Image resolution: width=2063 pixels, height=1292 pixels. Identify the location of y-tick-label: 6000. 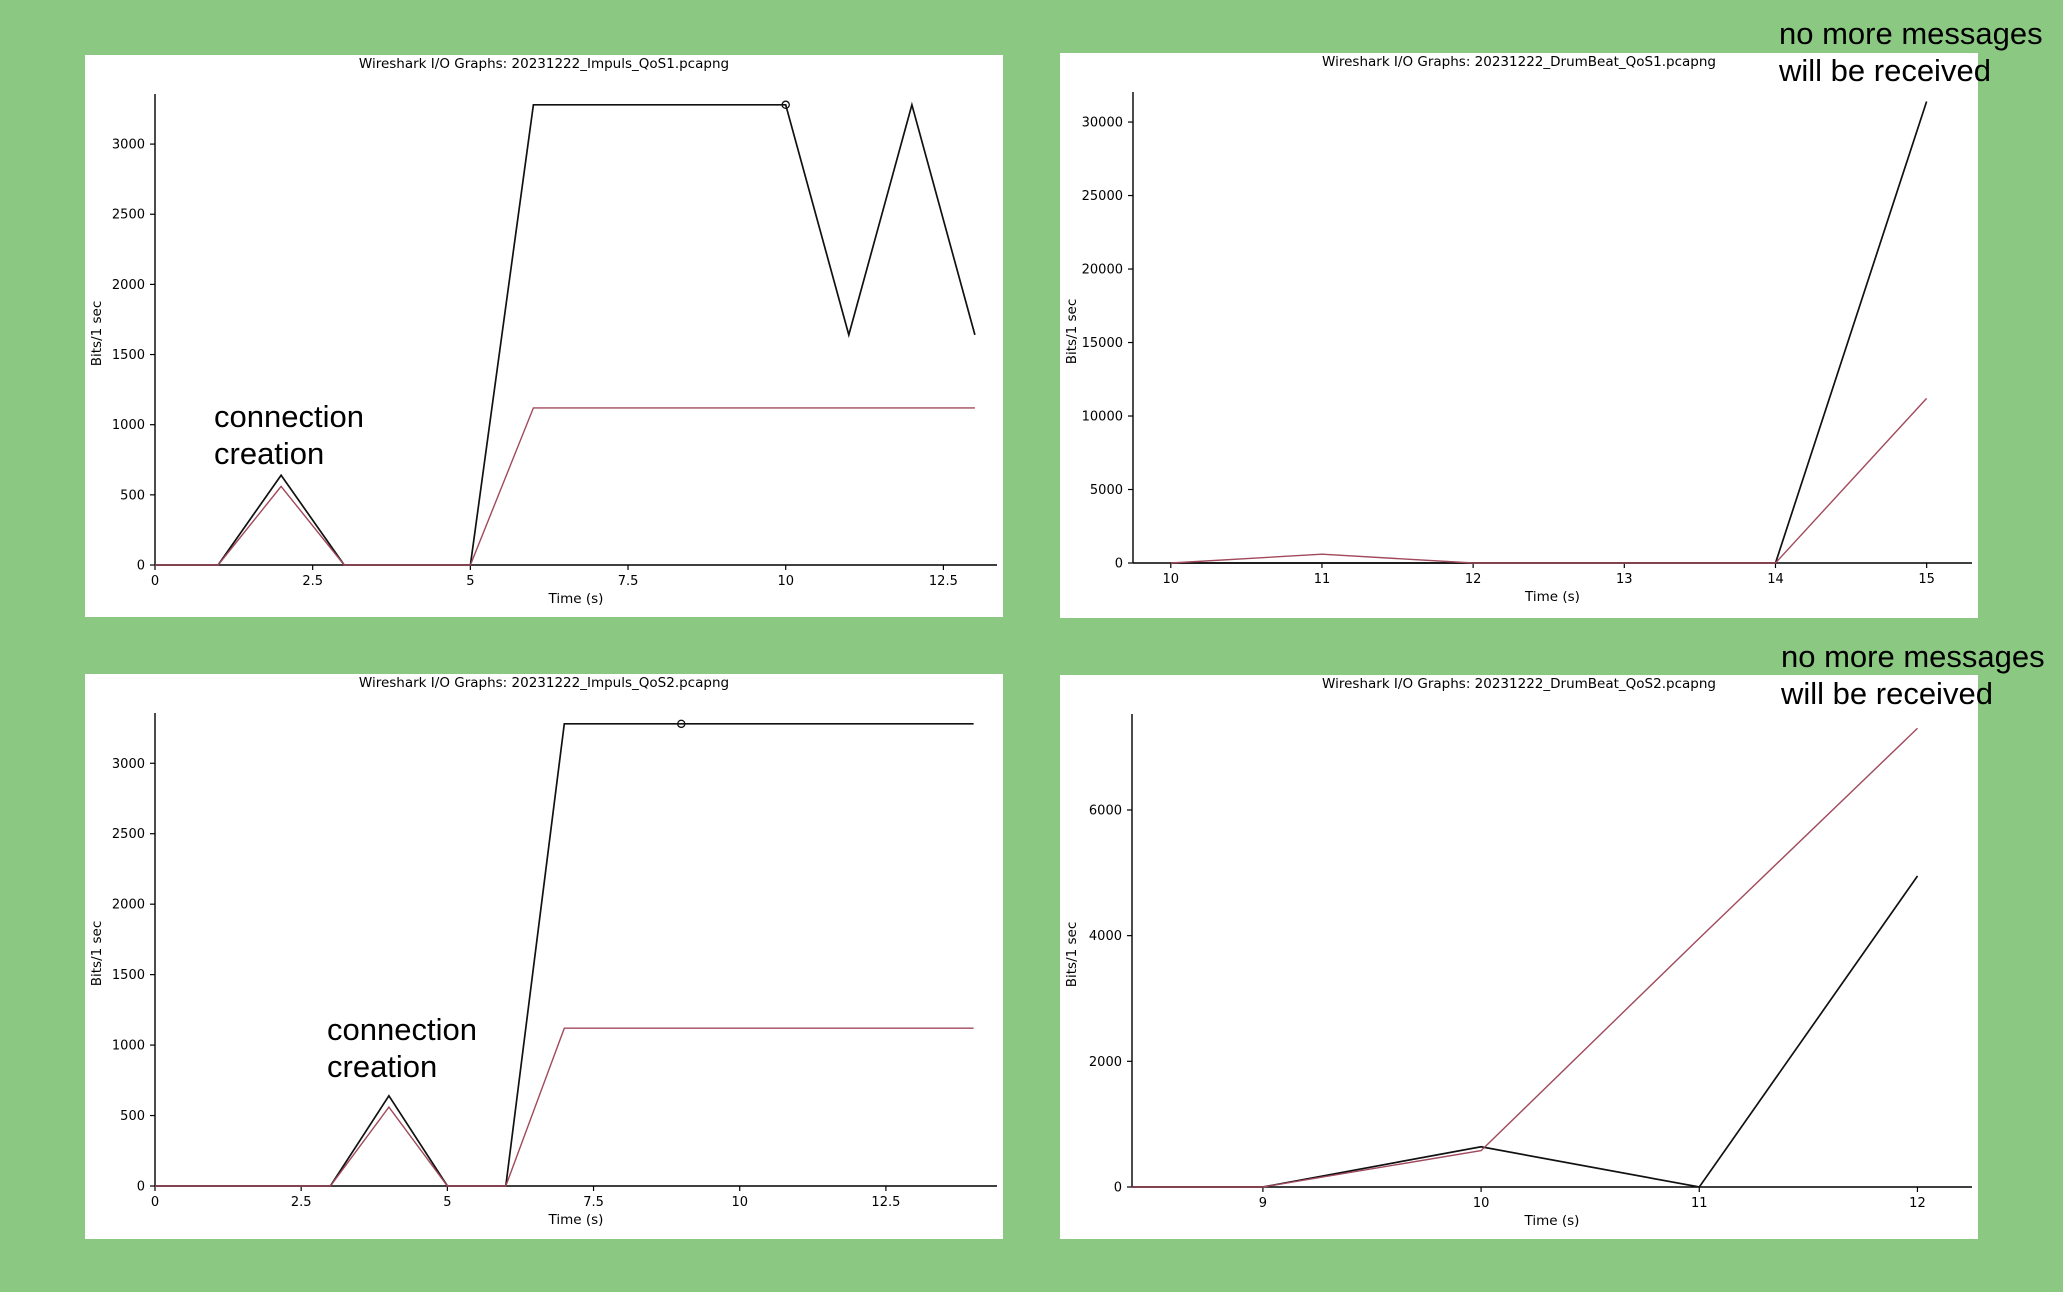
(1105, 810).